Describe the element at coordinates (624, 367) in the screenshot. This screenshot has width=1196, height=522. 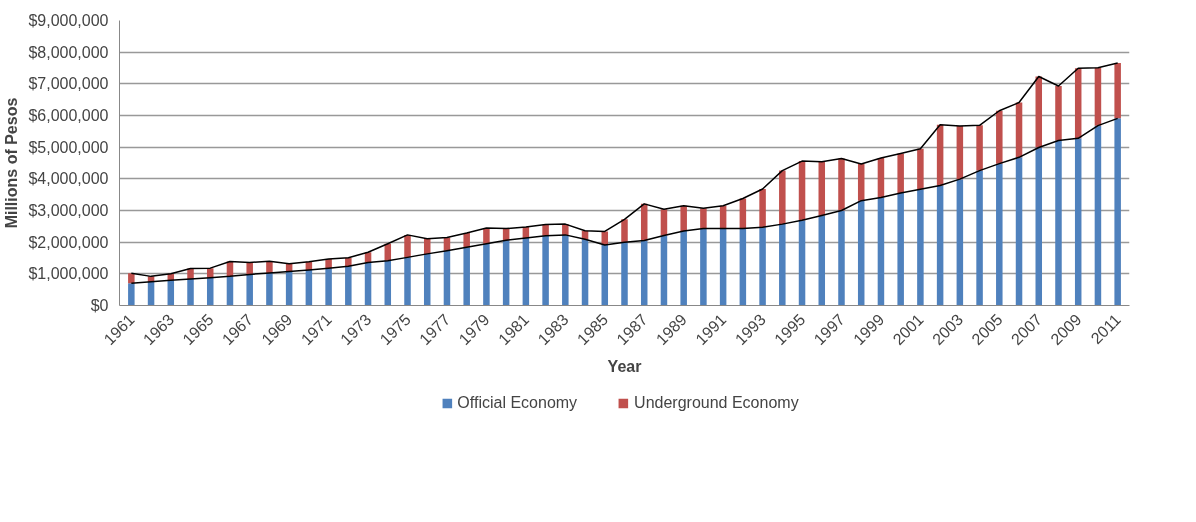
I see `x-axis-title: Year` at that location.